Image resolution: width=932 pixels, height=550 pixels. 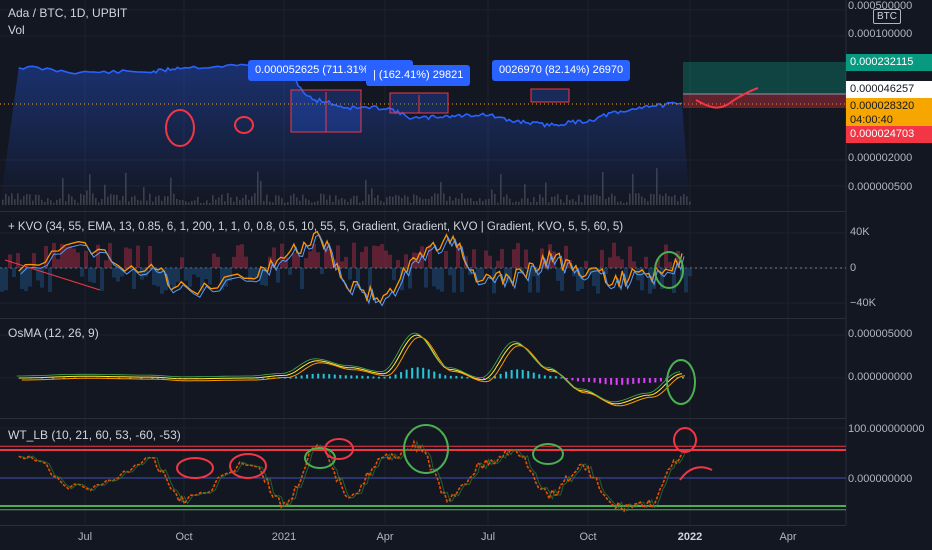 I want to click on time-axis-label: Jul, so click(x=488, y=537).